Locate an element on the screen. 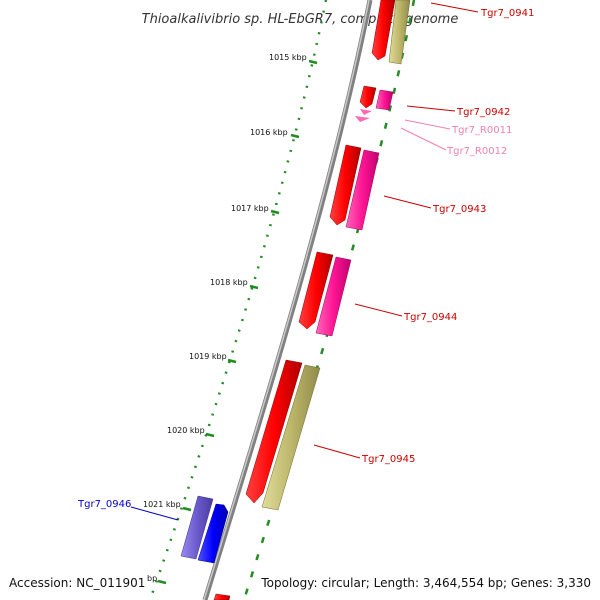  leader-tgr7-r0012 is located at coordinates (423, 139).